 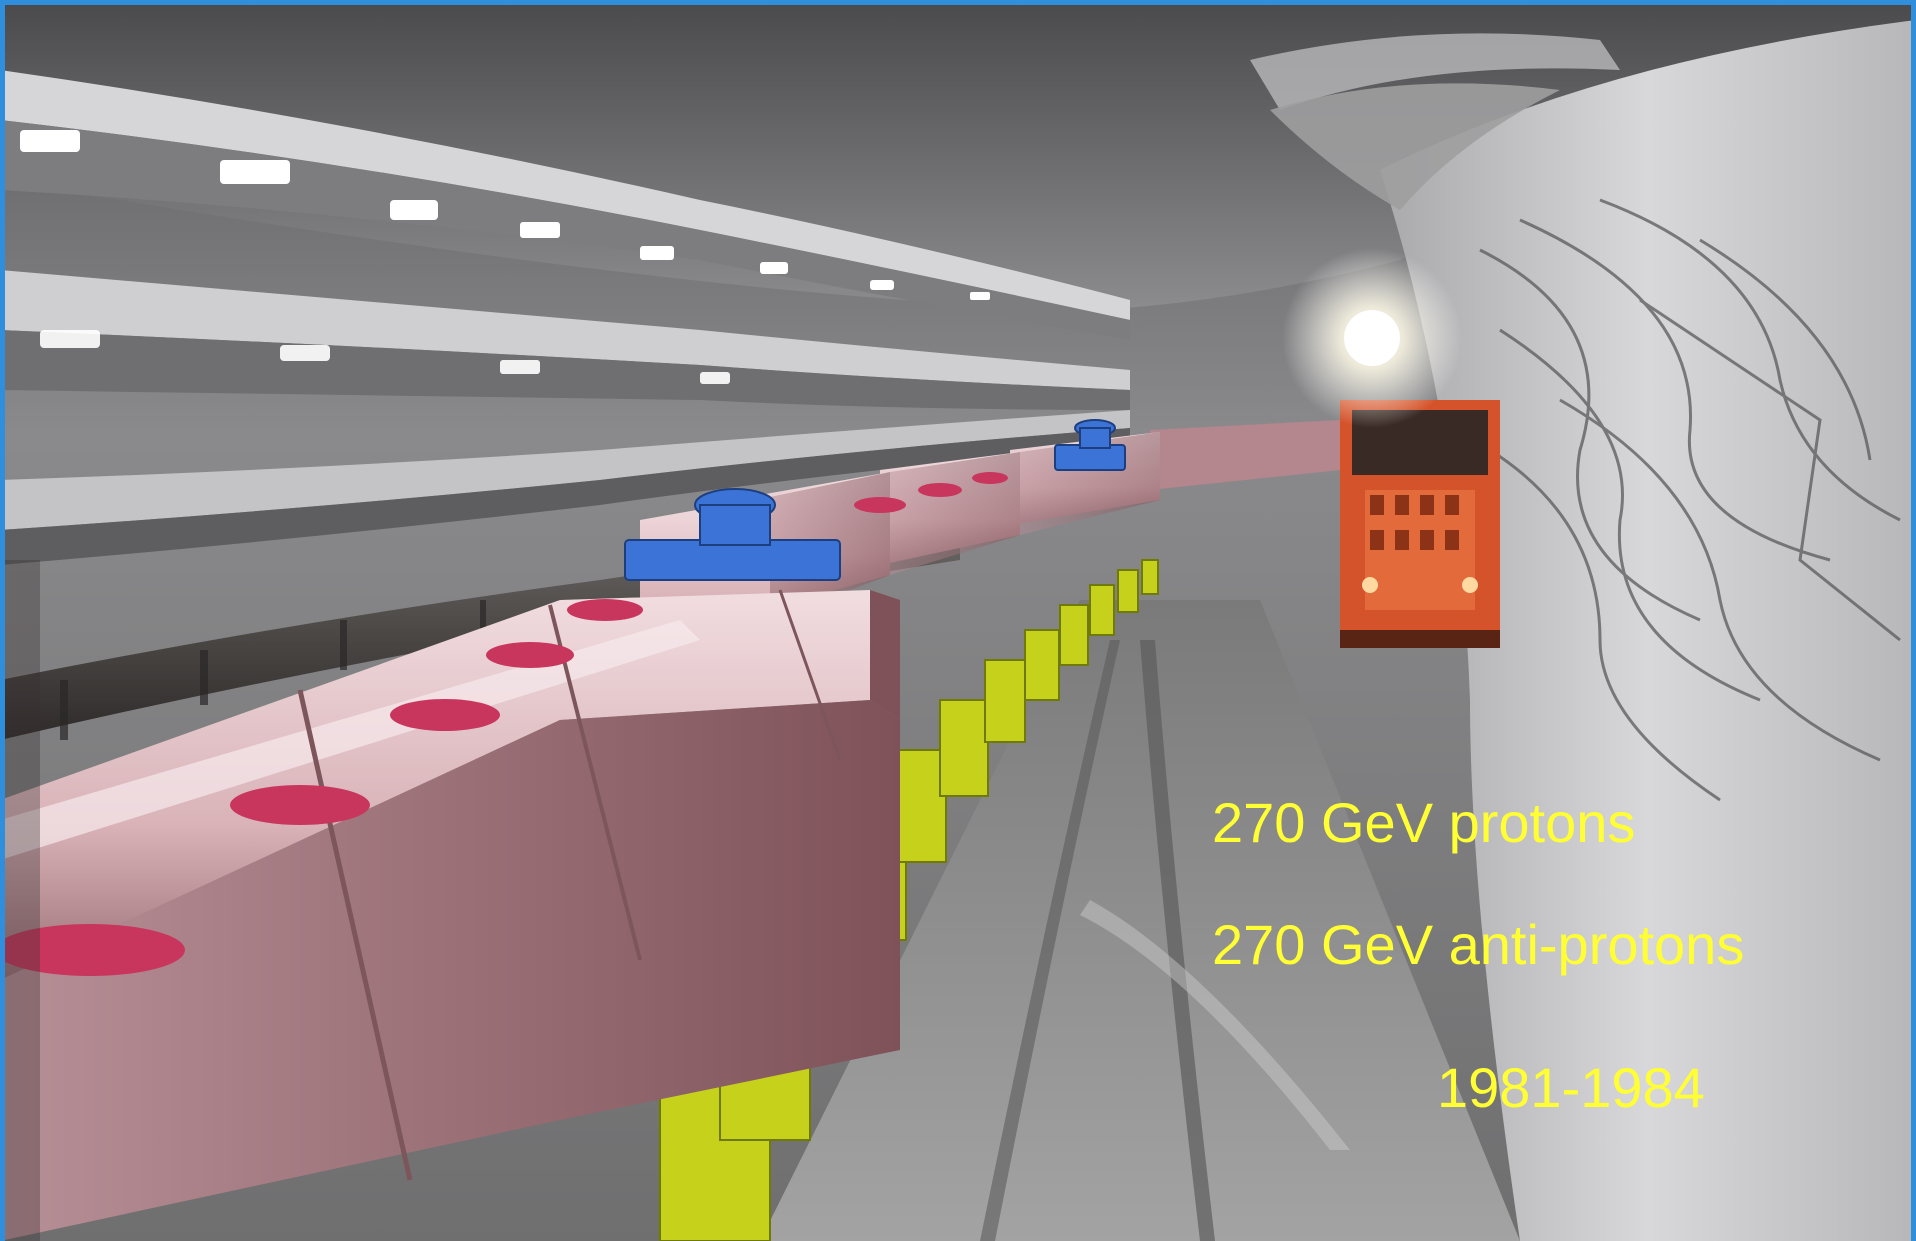 I want to click on caption-protons: 270 GeV protons, so click(x=1424, y=822).